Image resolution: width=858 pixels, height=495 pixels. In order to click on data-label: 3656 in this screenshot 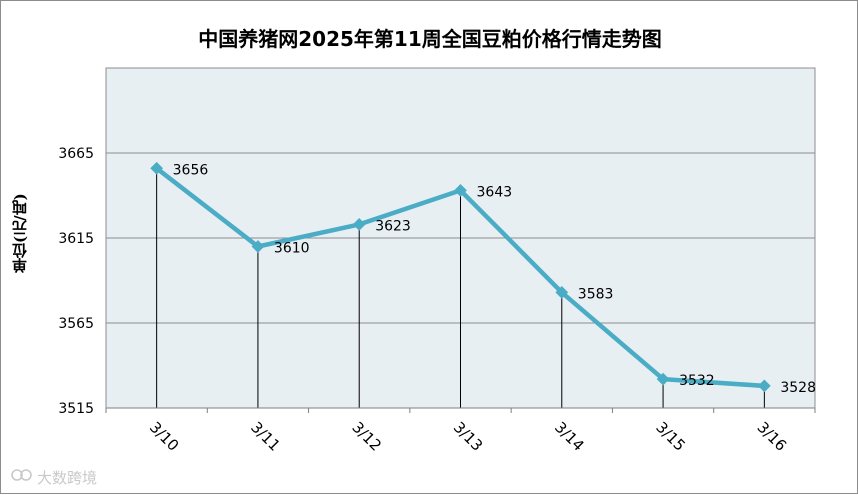, I will do `click(191, 170)`.